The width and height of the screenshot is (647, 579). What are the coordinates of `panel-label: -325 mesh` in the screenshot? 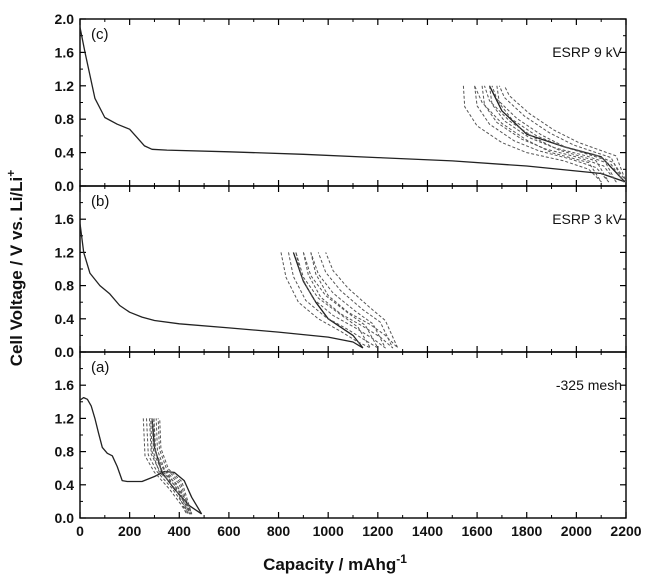 It's located at (589, 385).